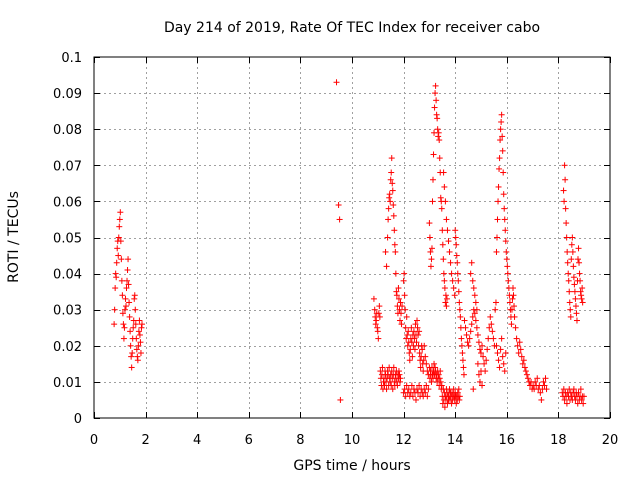 The height and width of the screenshot is (480, 640). I want to click on x-tick-labels: 0 2 4 6 8 10 12 14 16 18 20, so click(354, 440).